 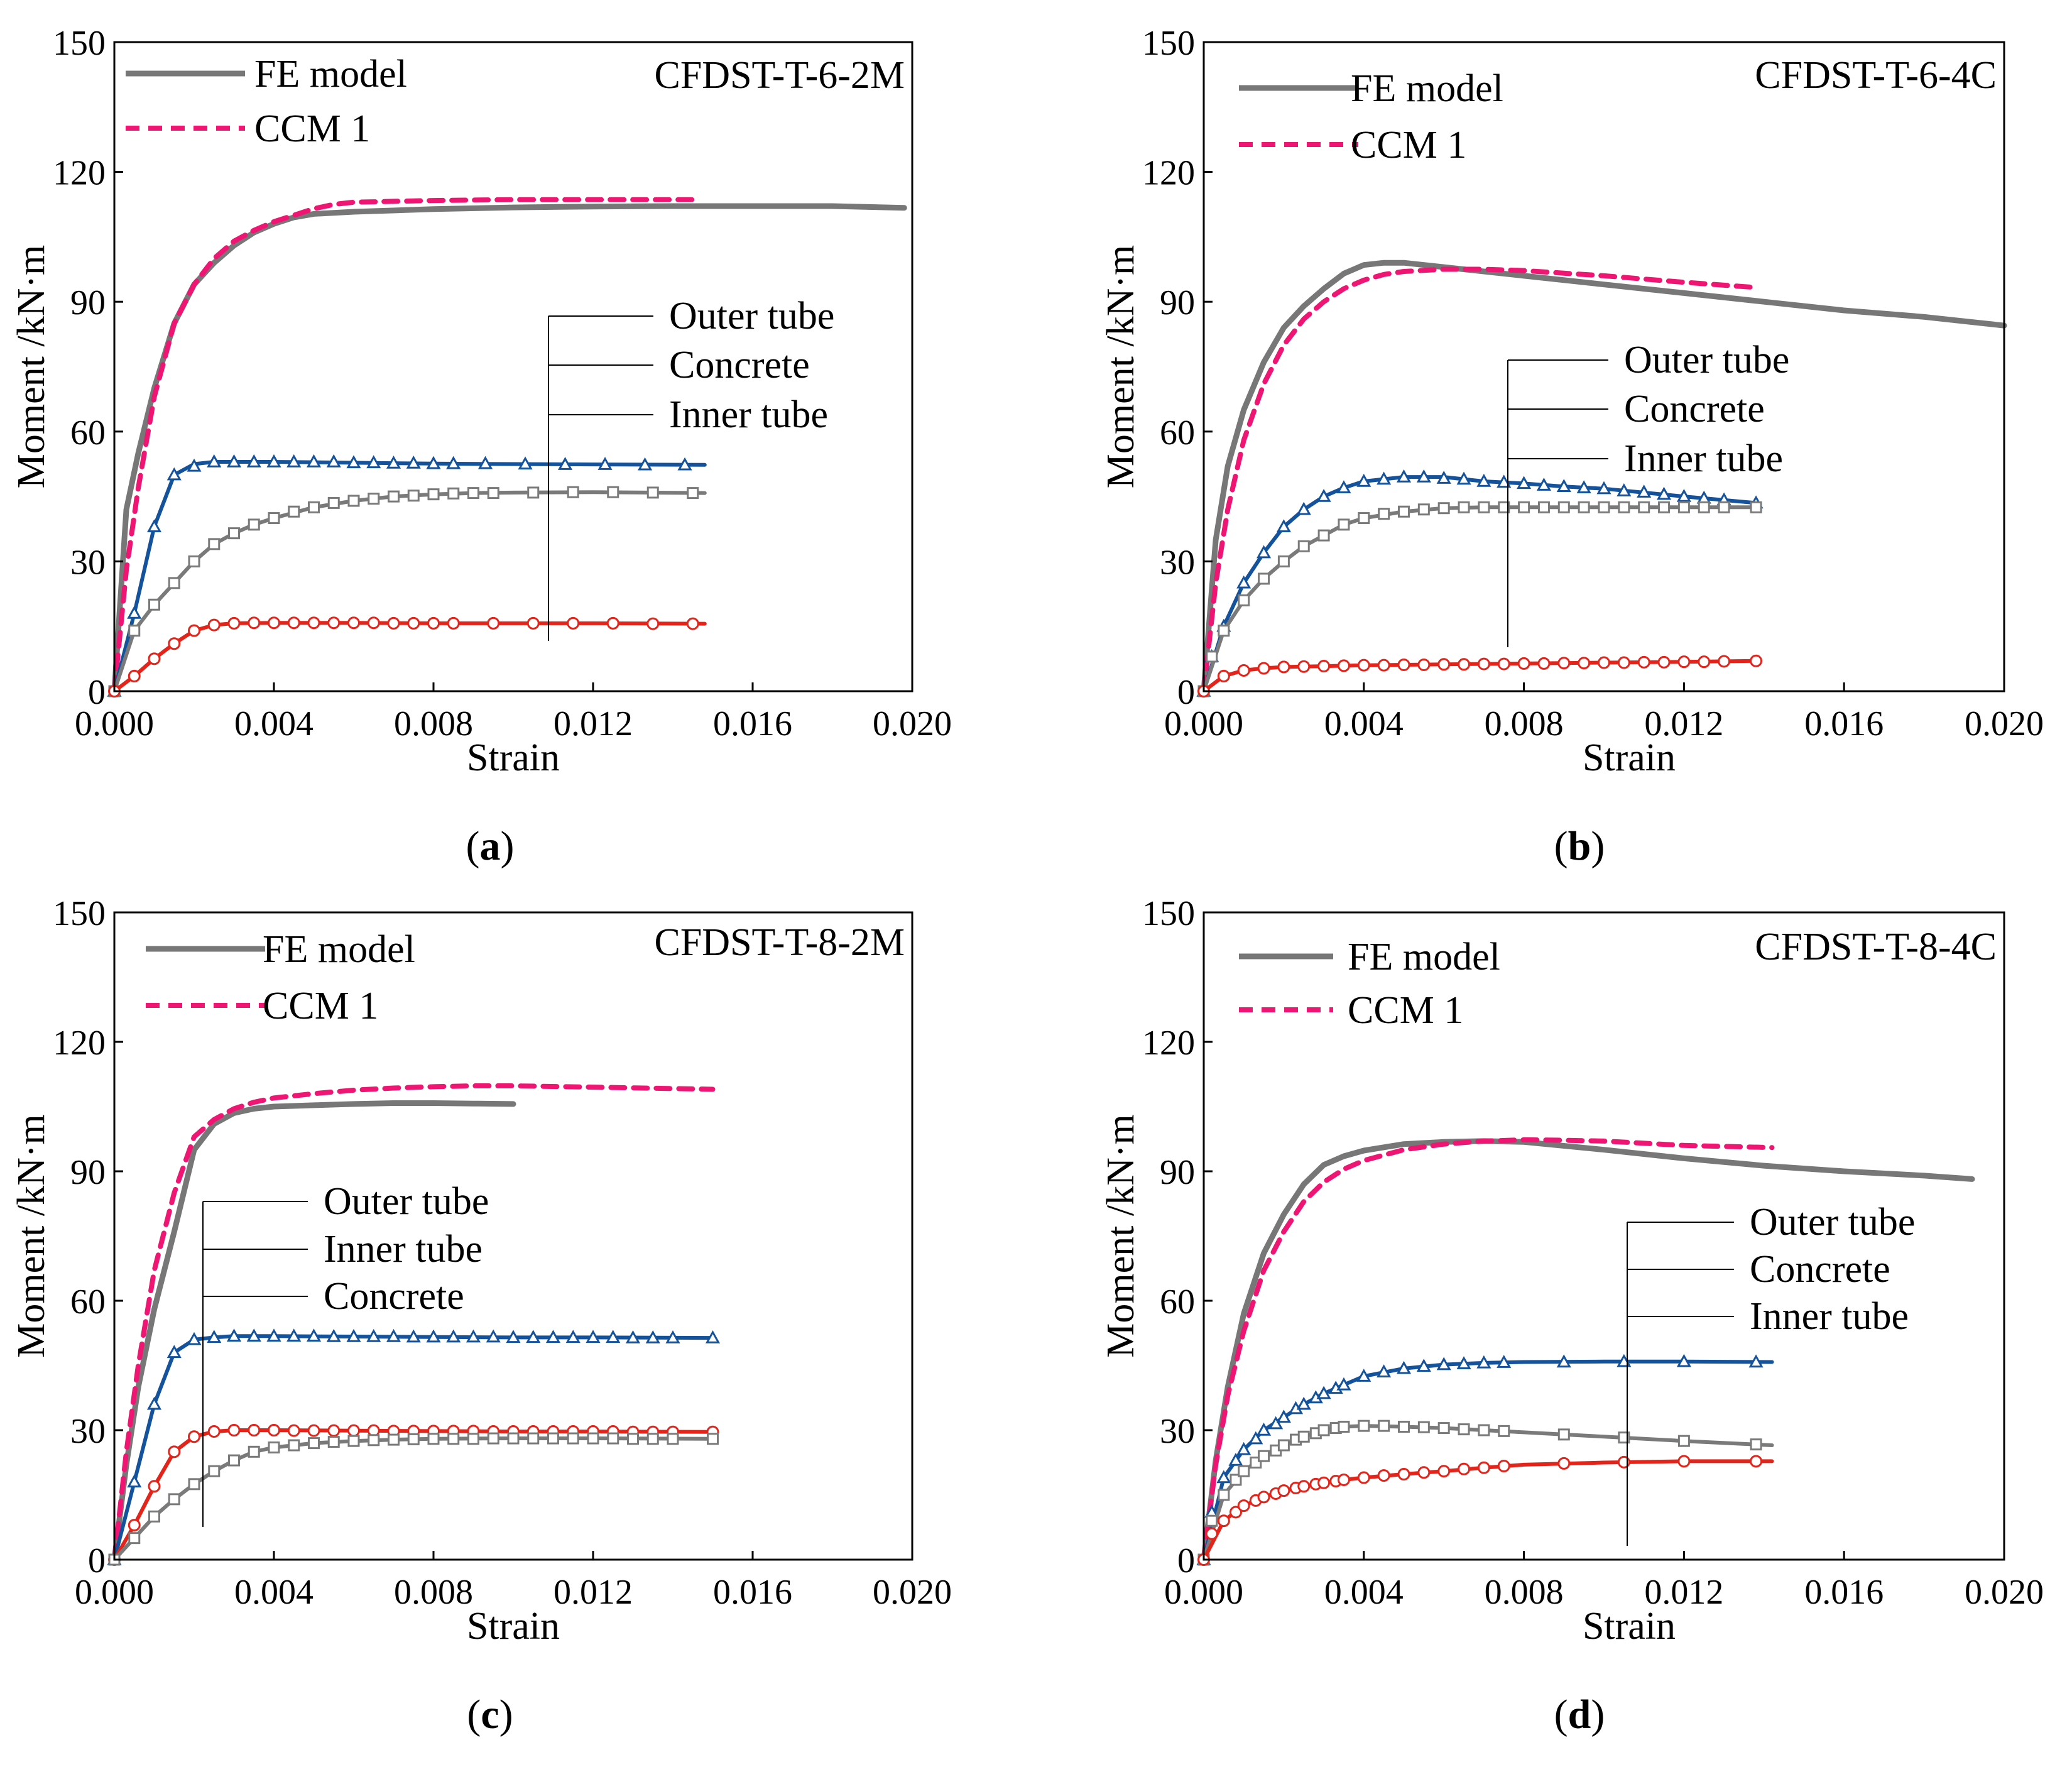 What do you see at coordinates (779, 942) in the screenshot?
I see `specimen-label: CFDST-T-8-2M` at bounding box center [779, 942].